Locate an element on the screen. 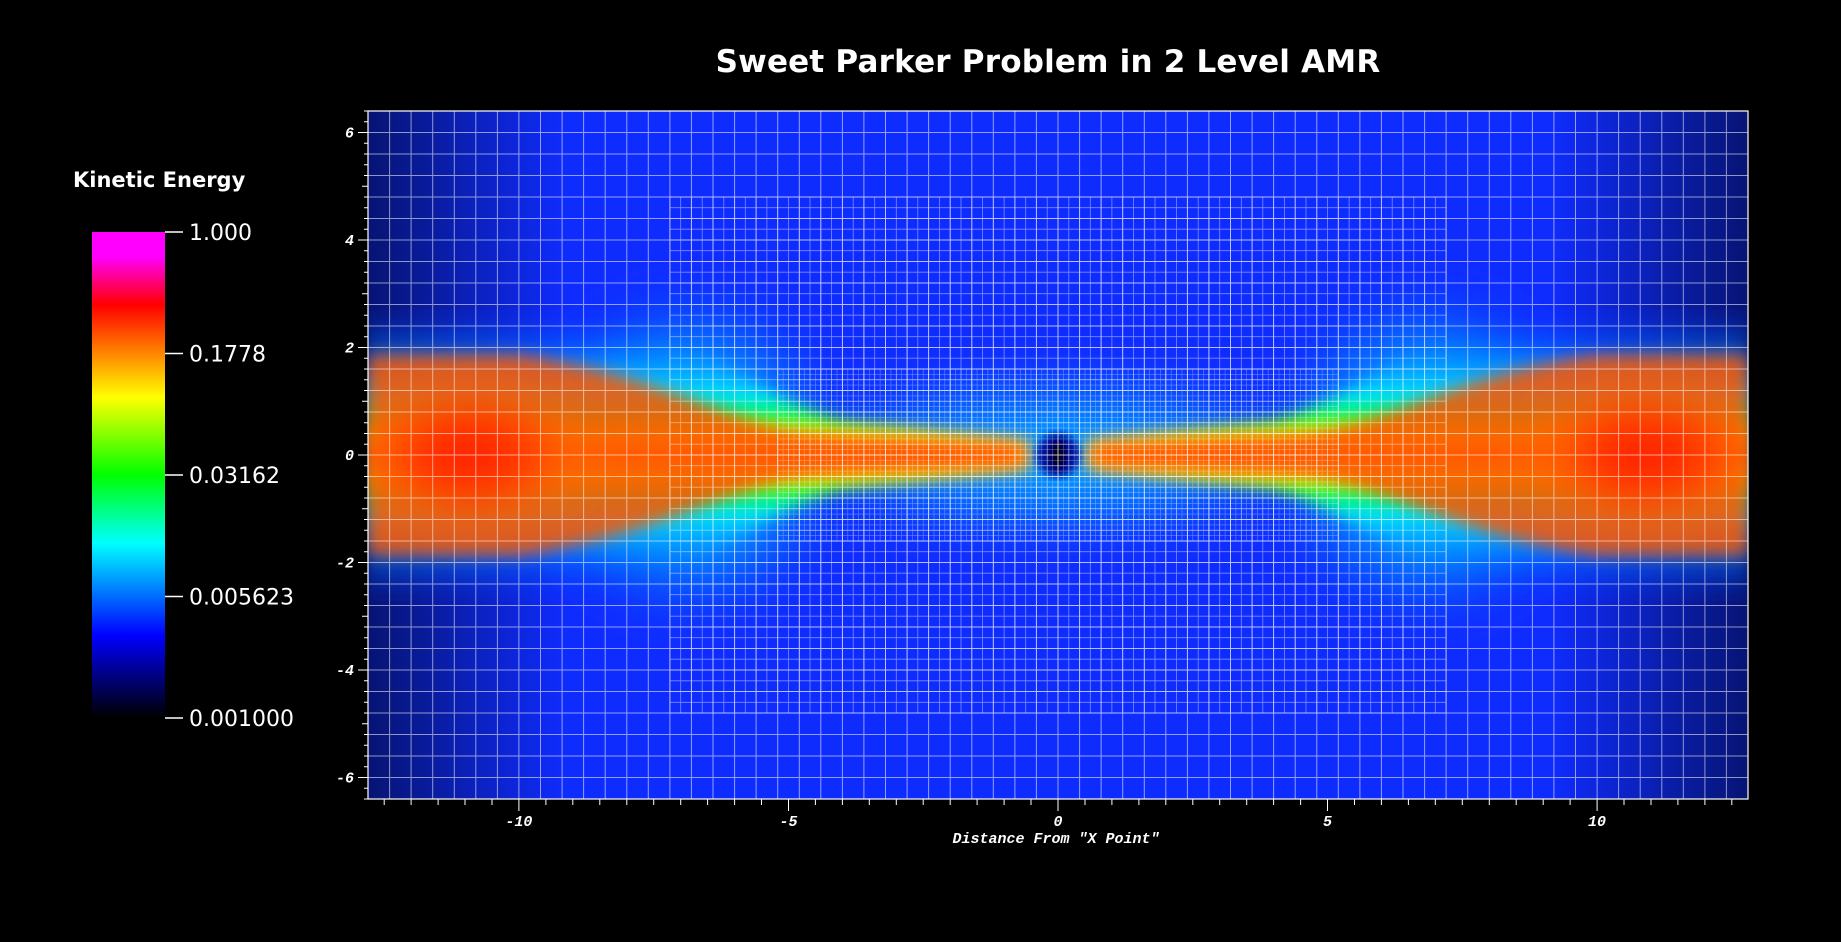  colorbar-tick-label: 0.03162 is located at coordinates (234, 476).